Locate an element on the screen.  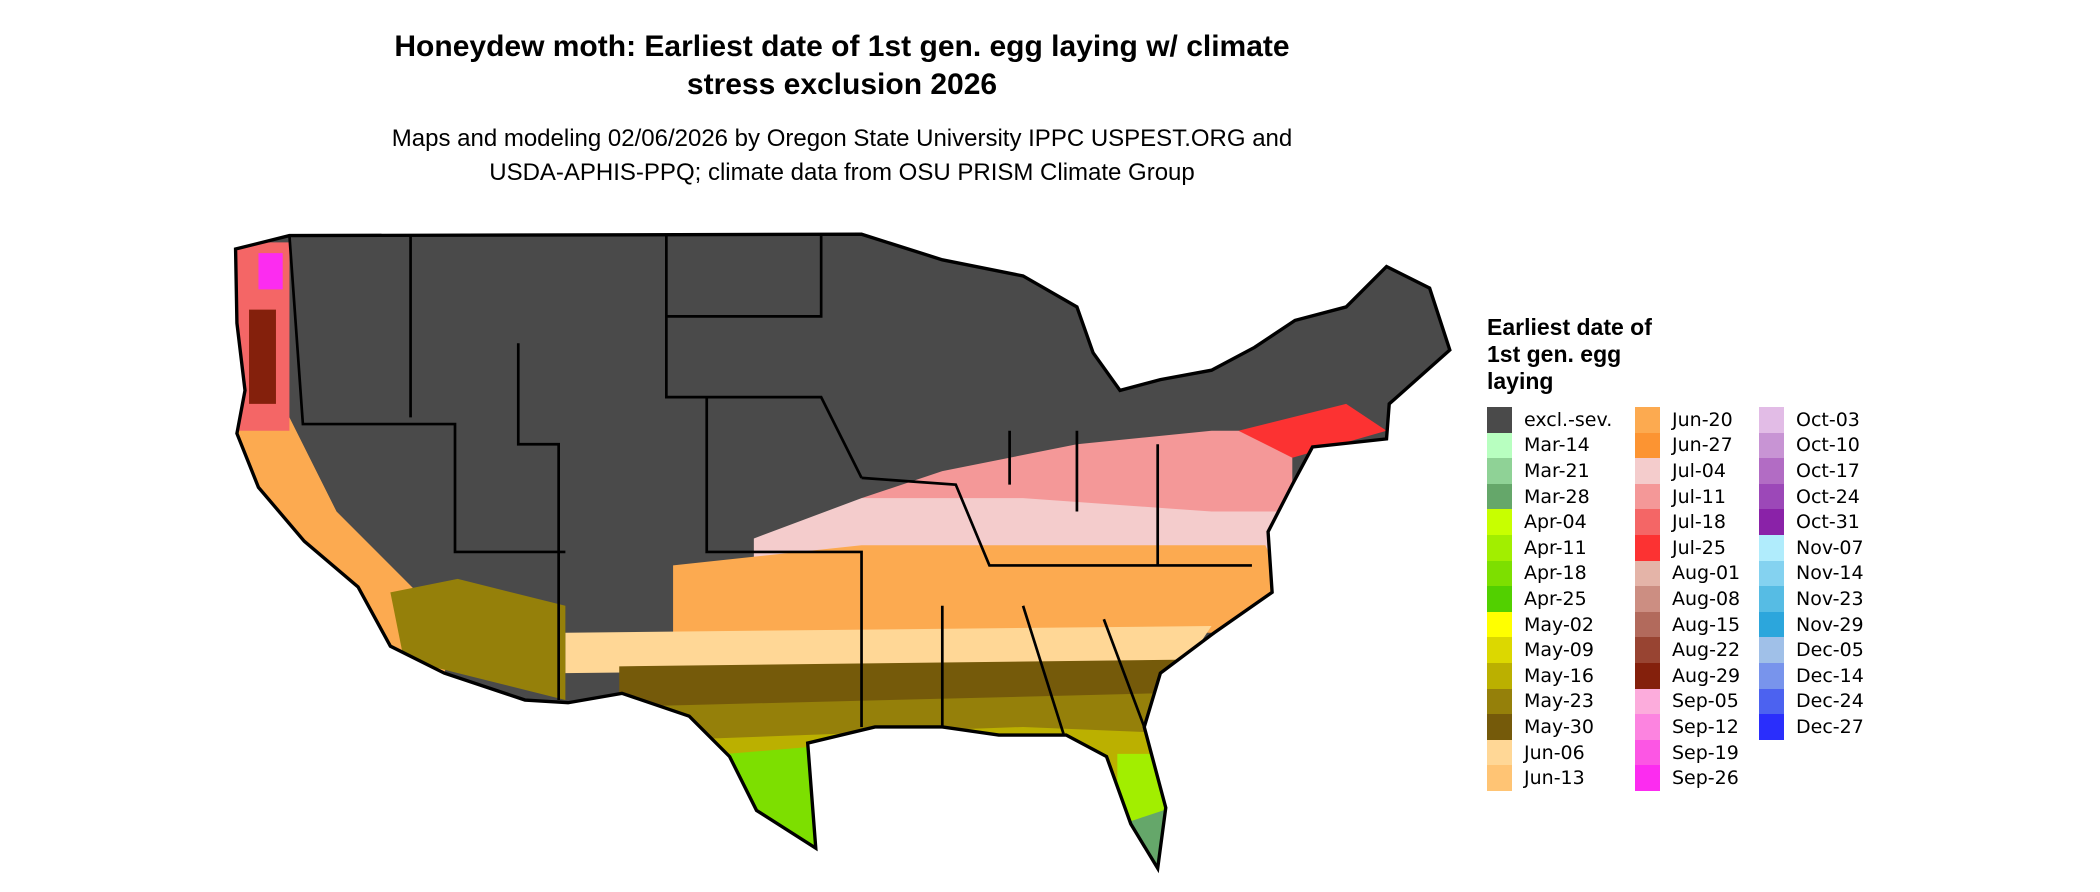
legend-item: Oct-17 is located at coordinates (1809, 471).